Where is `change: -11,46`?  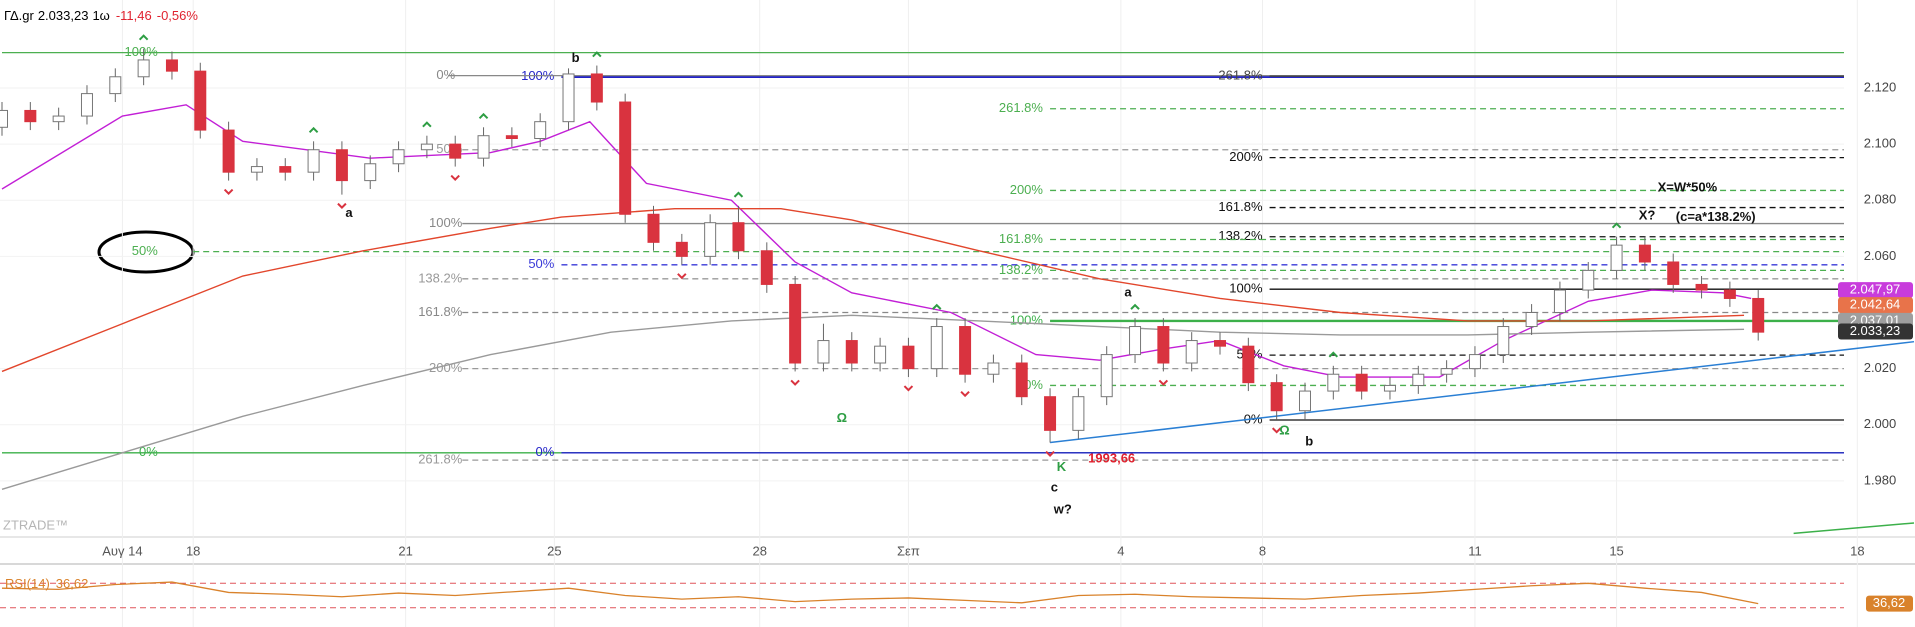
change: -11,46 is located at coordinates (134, 15).